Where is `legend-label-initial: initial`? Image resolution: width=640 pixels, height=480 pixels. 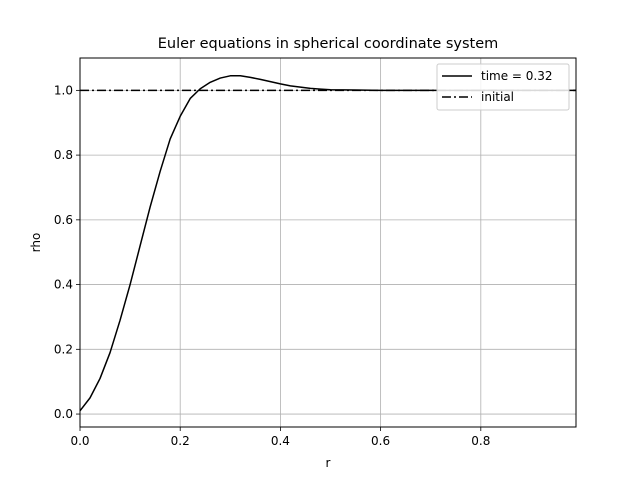 legend-label-initial: initial is located at coordinates (497, 97).